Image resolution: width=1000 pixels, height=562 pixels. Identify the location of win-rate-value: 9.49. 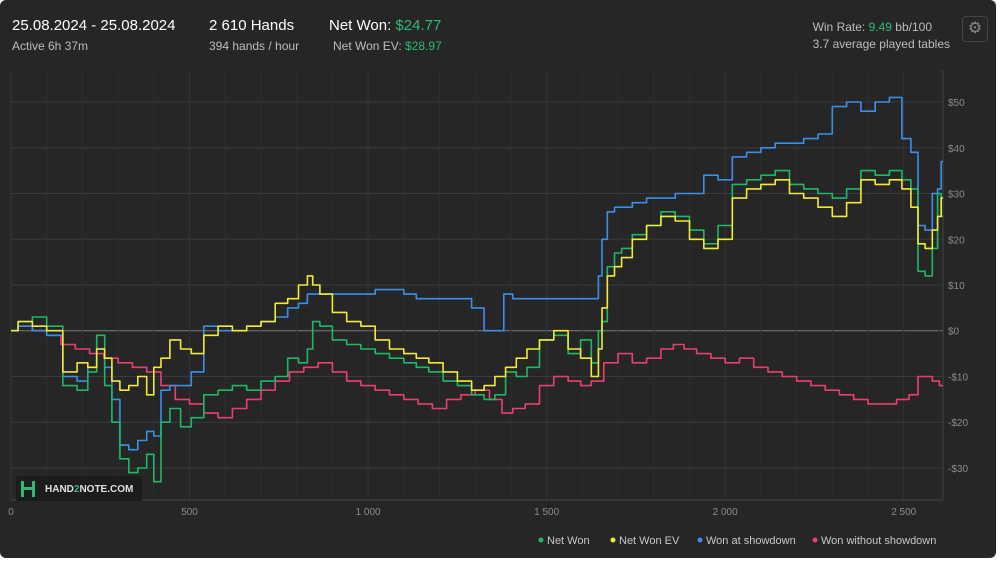
(880, 27).